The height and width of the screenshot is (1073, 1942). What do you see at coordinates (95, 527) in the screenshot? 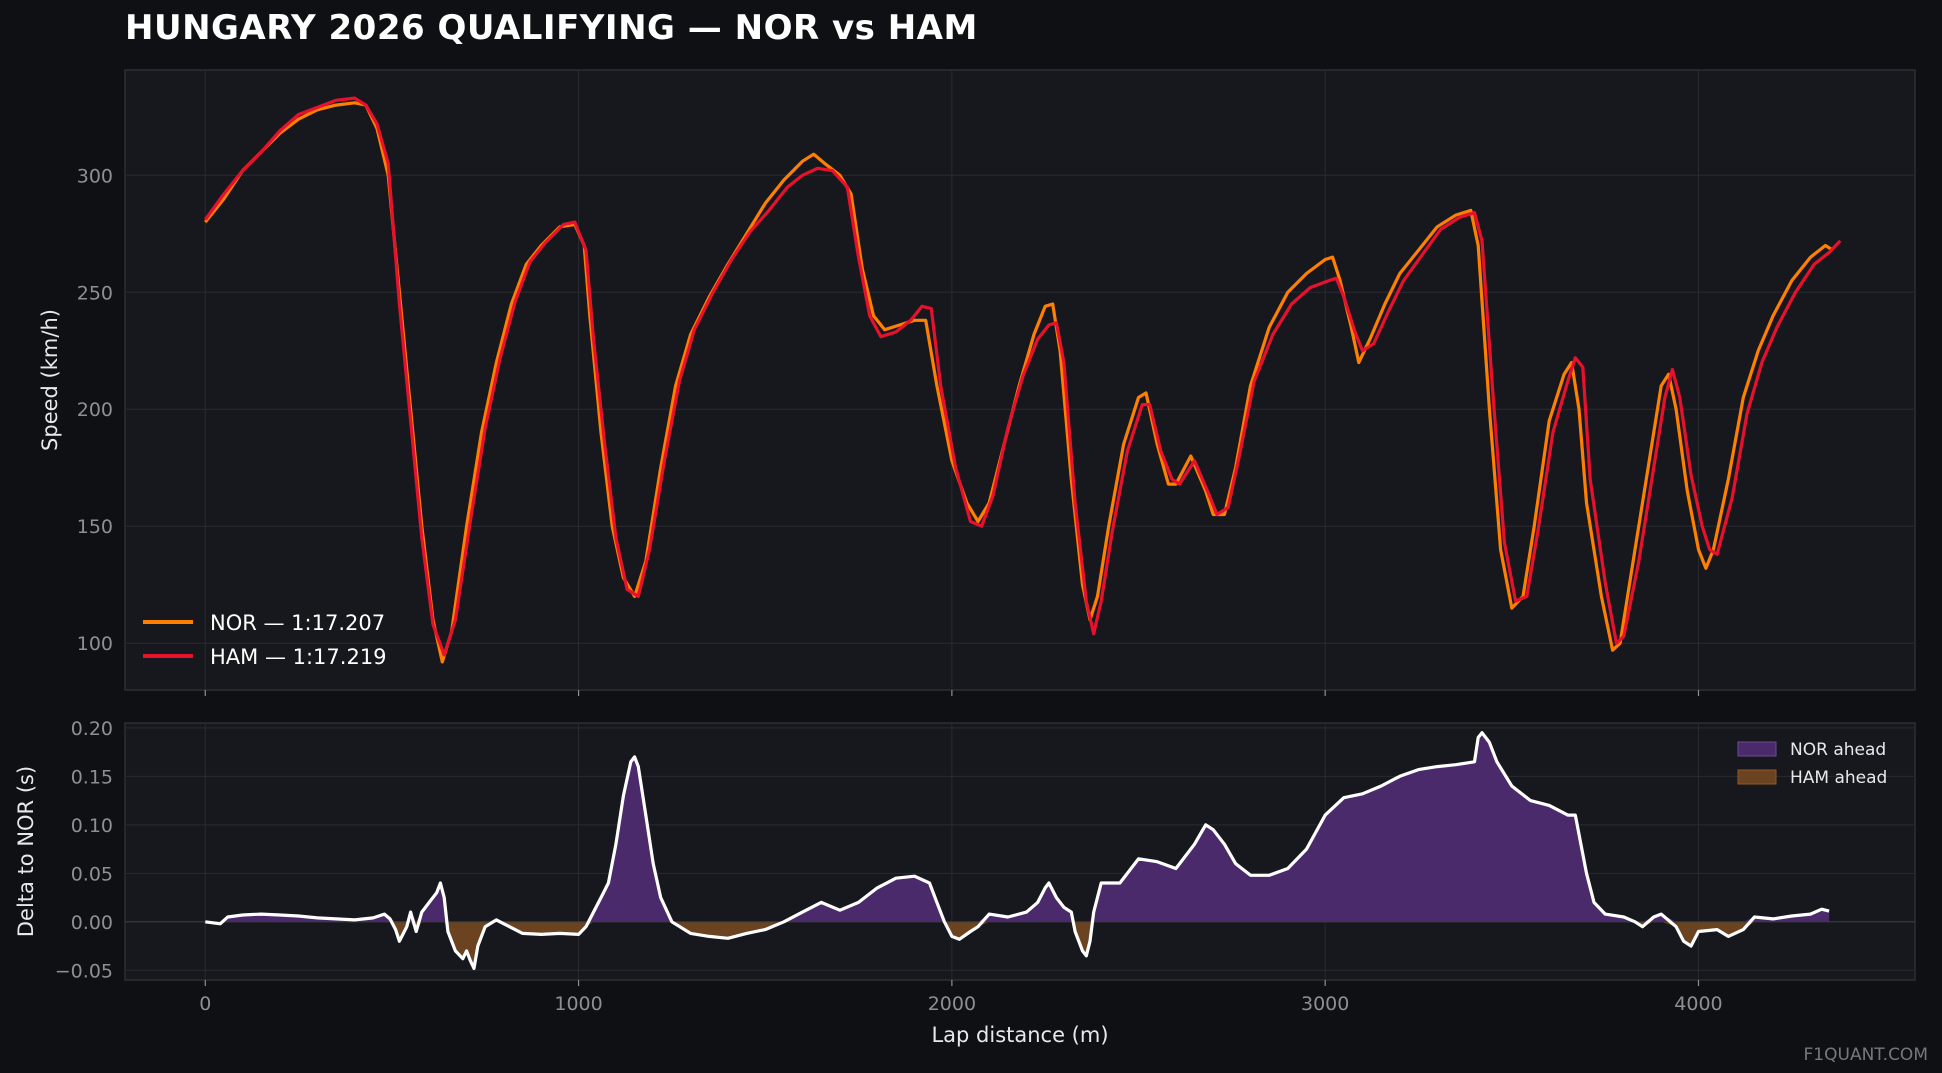
I see `y-tick-label: 150` at bounding box center [95, 527].